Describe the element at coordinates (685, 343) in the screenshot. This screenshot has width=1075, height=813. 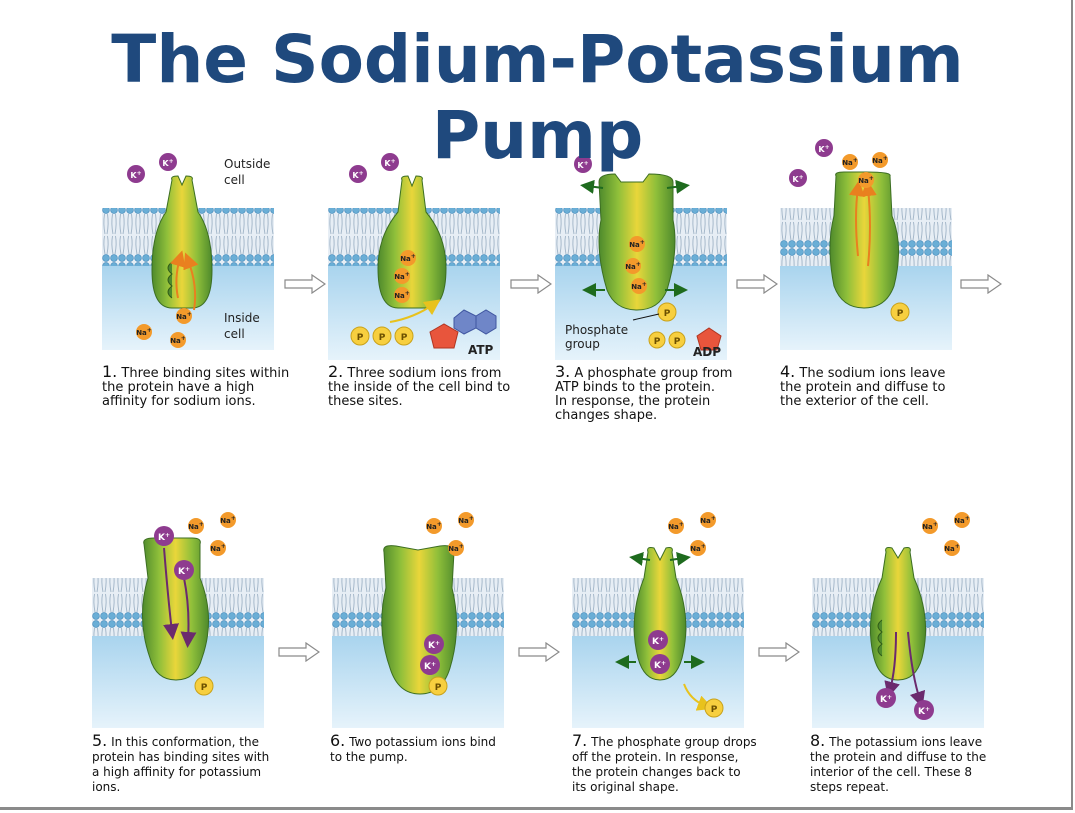
I see `adp-molecule: P P ADP` at that location.